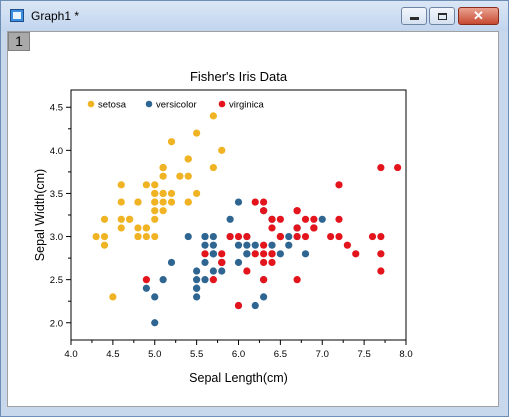 This screenshot has width=509, height=417. Describe the element at coordinates (154, 354) in the screenshot. I see `x-tick-label: 5.0` at that location.